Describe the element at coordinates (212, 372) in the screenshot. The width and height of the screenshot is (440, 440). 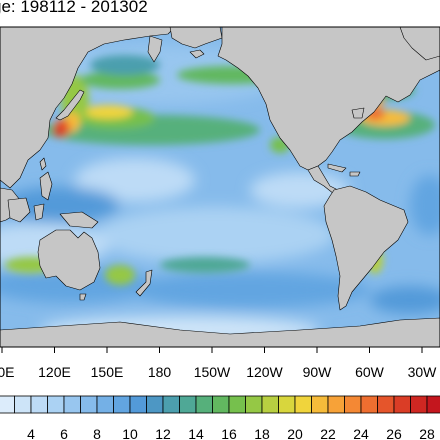
I see `longitude-label: 150W` at that location.